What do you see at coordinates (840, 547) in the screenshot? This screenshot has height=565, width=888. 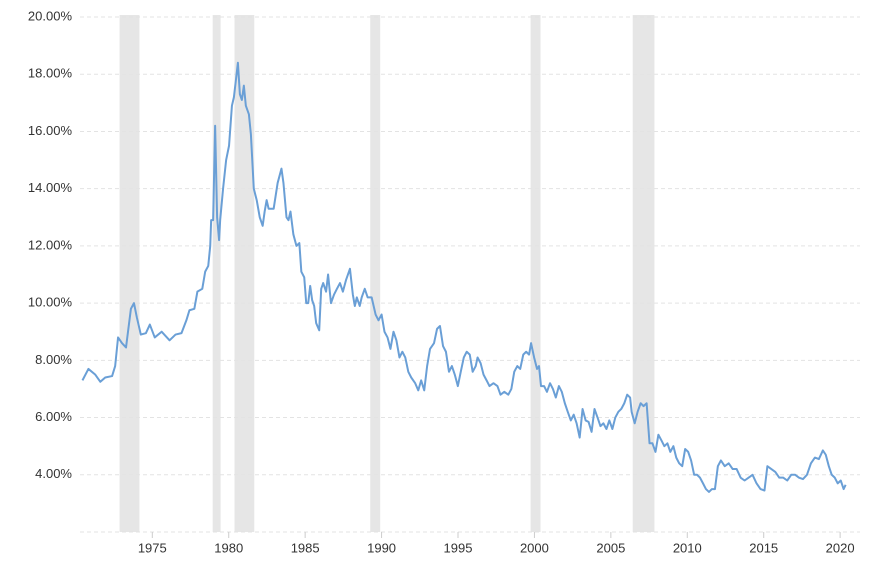 I see `x-tick-label: 2020` at bounding box center [840, 547].